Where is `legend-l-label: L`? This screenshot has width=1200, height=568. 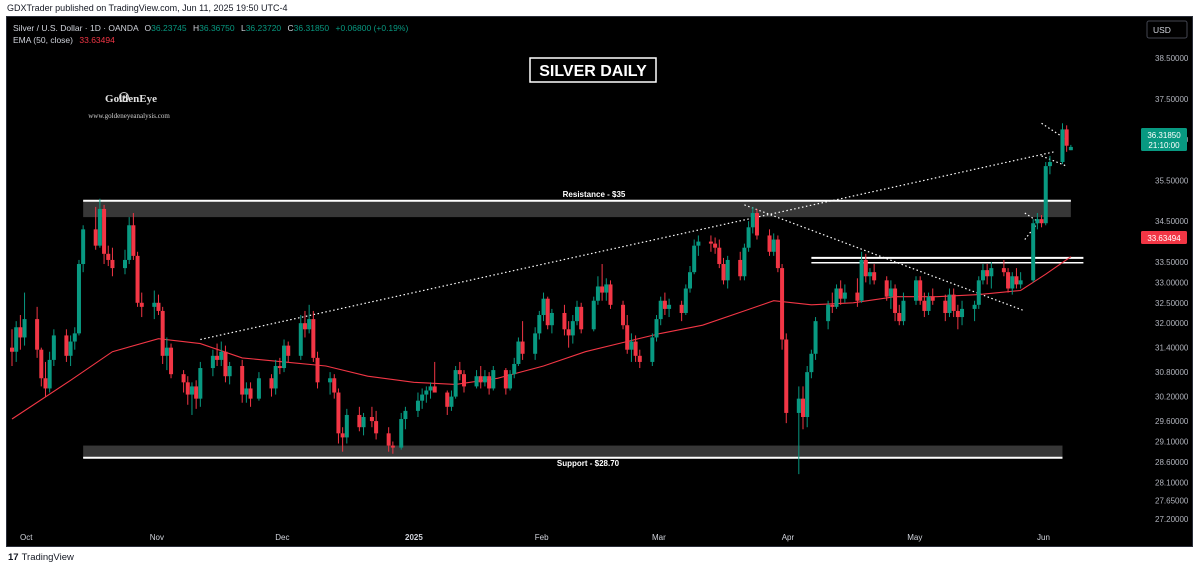 legend-l-label: L is located at coordinates (243, 28).